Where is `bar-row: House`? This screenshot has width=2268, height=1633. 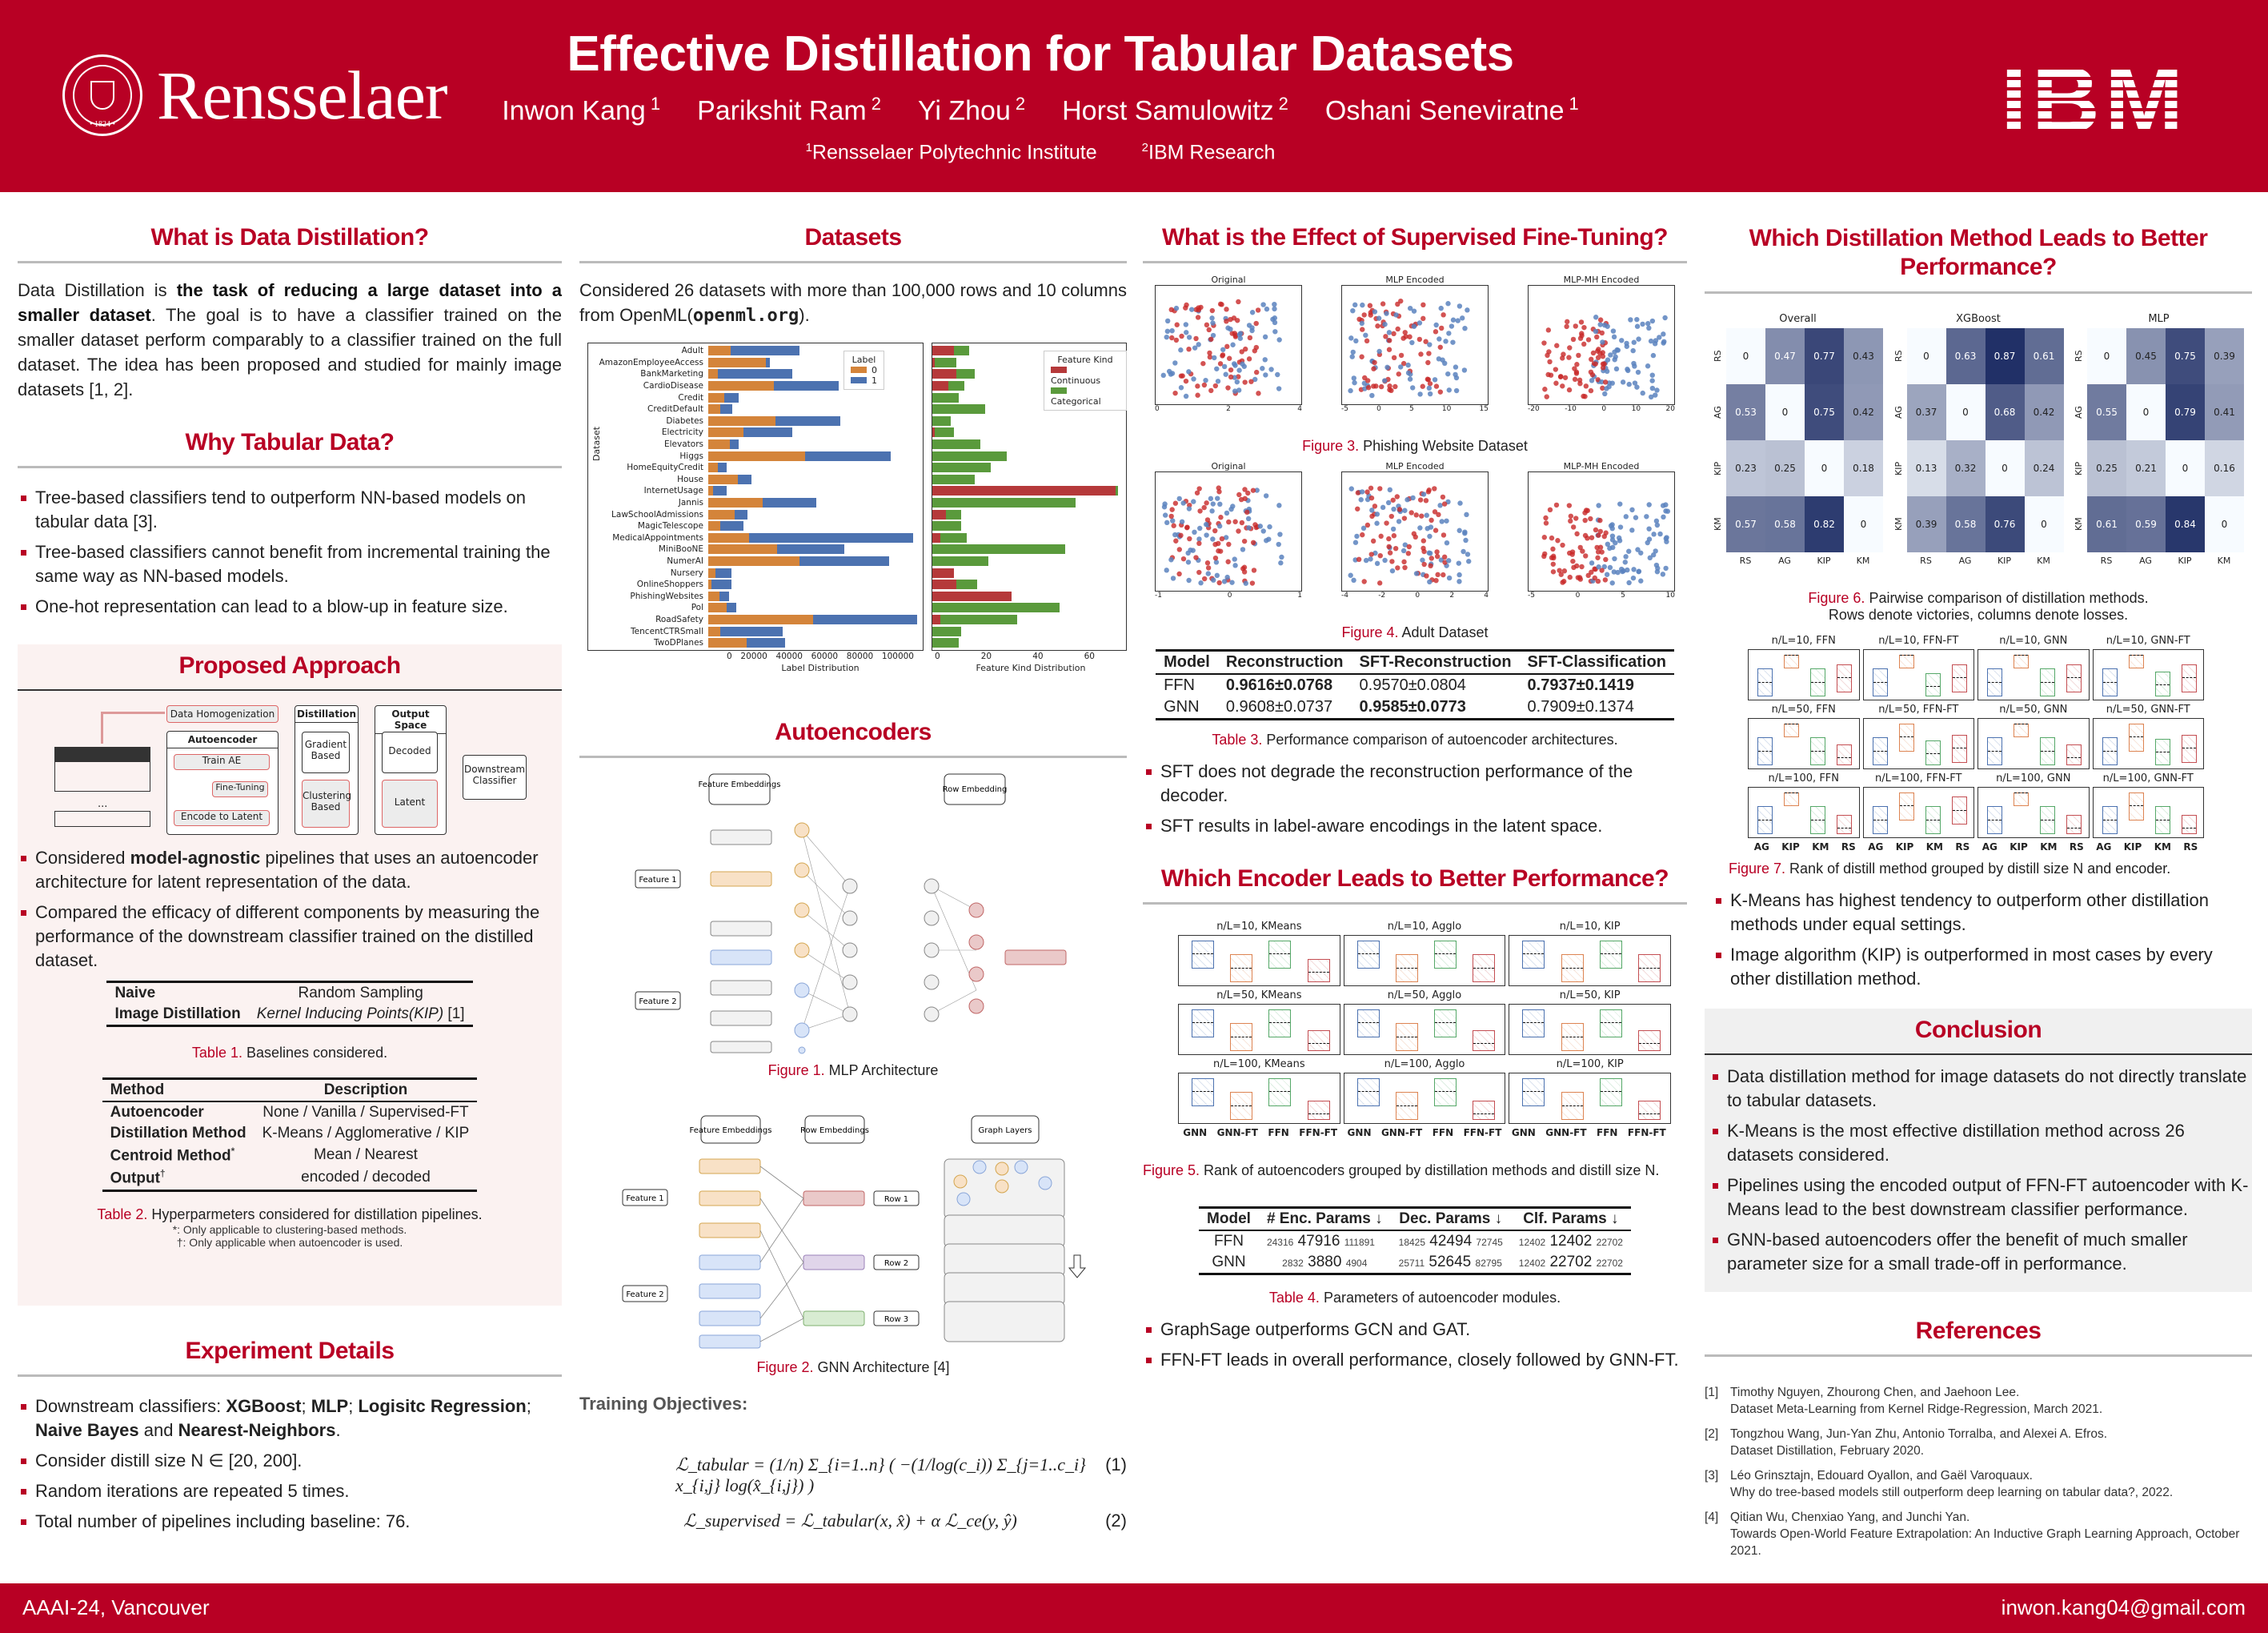
bar-row: House is located at coordinates (755, 480).